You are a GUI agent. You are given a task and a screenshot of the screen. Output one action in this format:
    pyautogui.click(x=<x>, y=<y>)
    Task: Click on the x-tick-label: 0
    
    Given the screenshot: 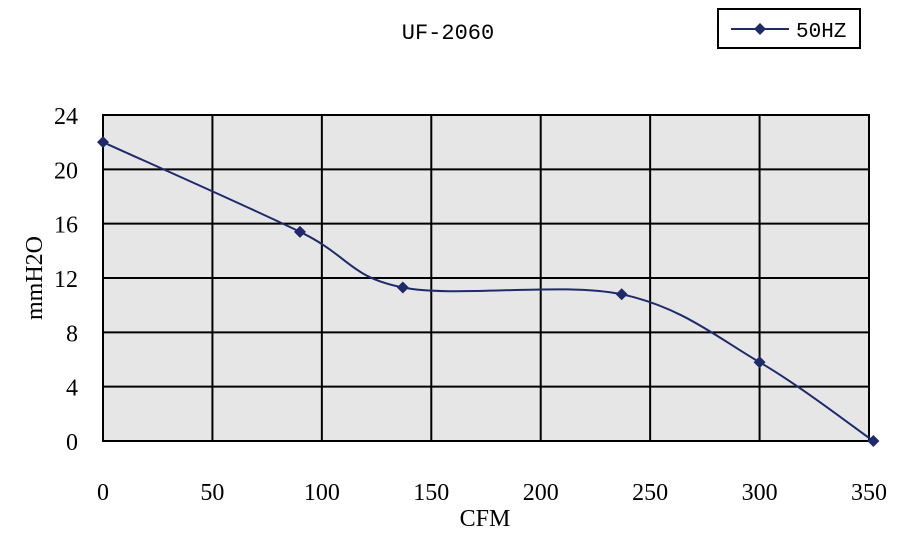 What is the action you would take?
    pyautogui.click(x=103, y=493)
    